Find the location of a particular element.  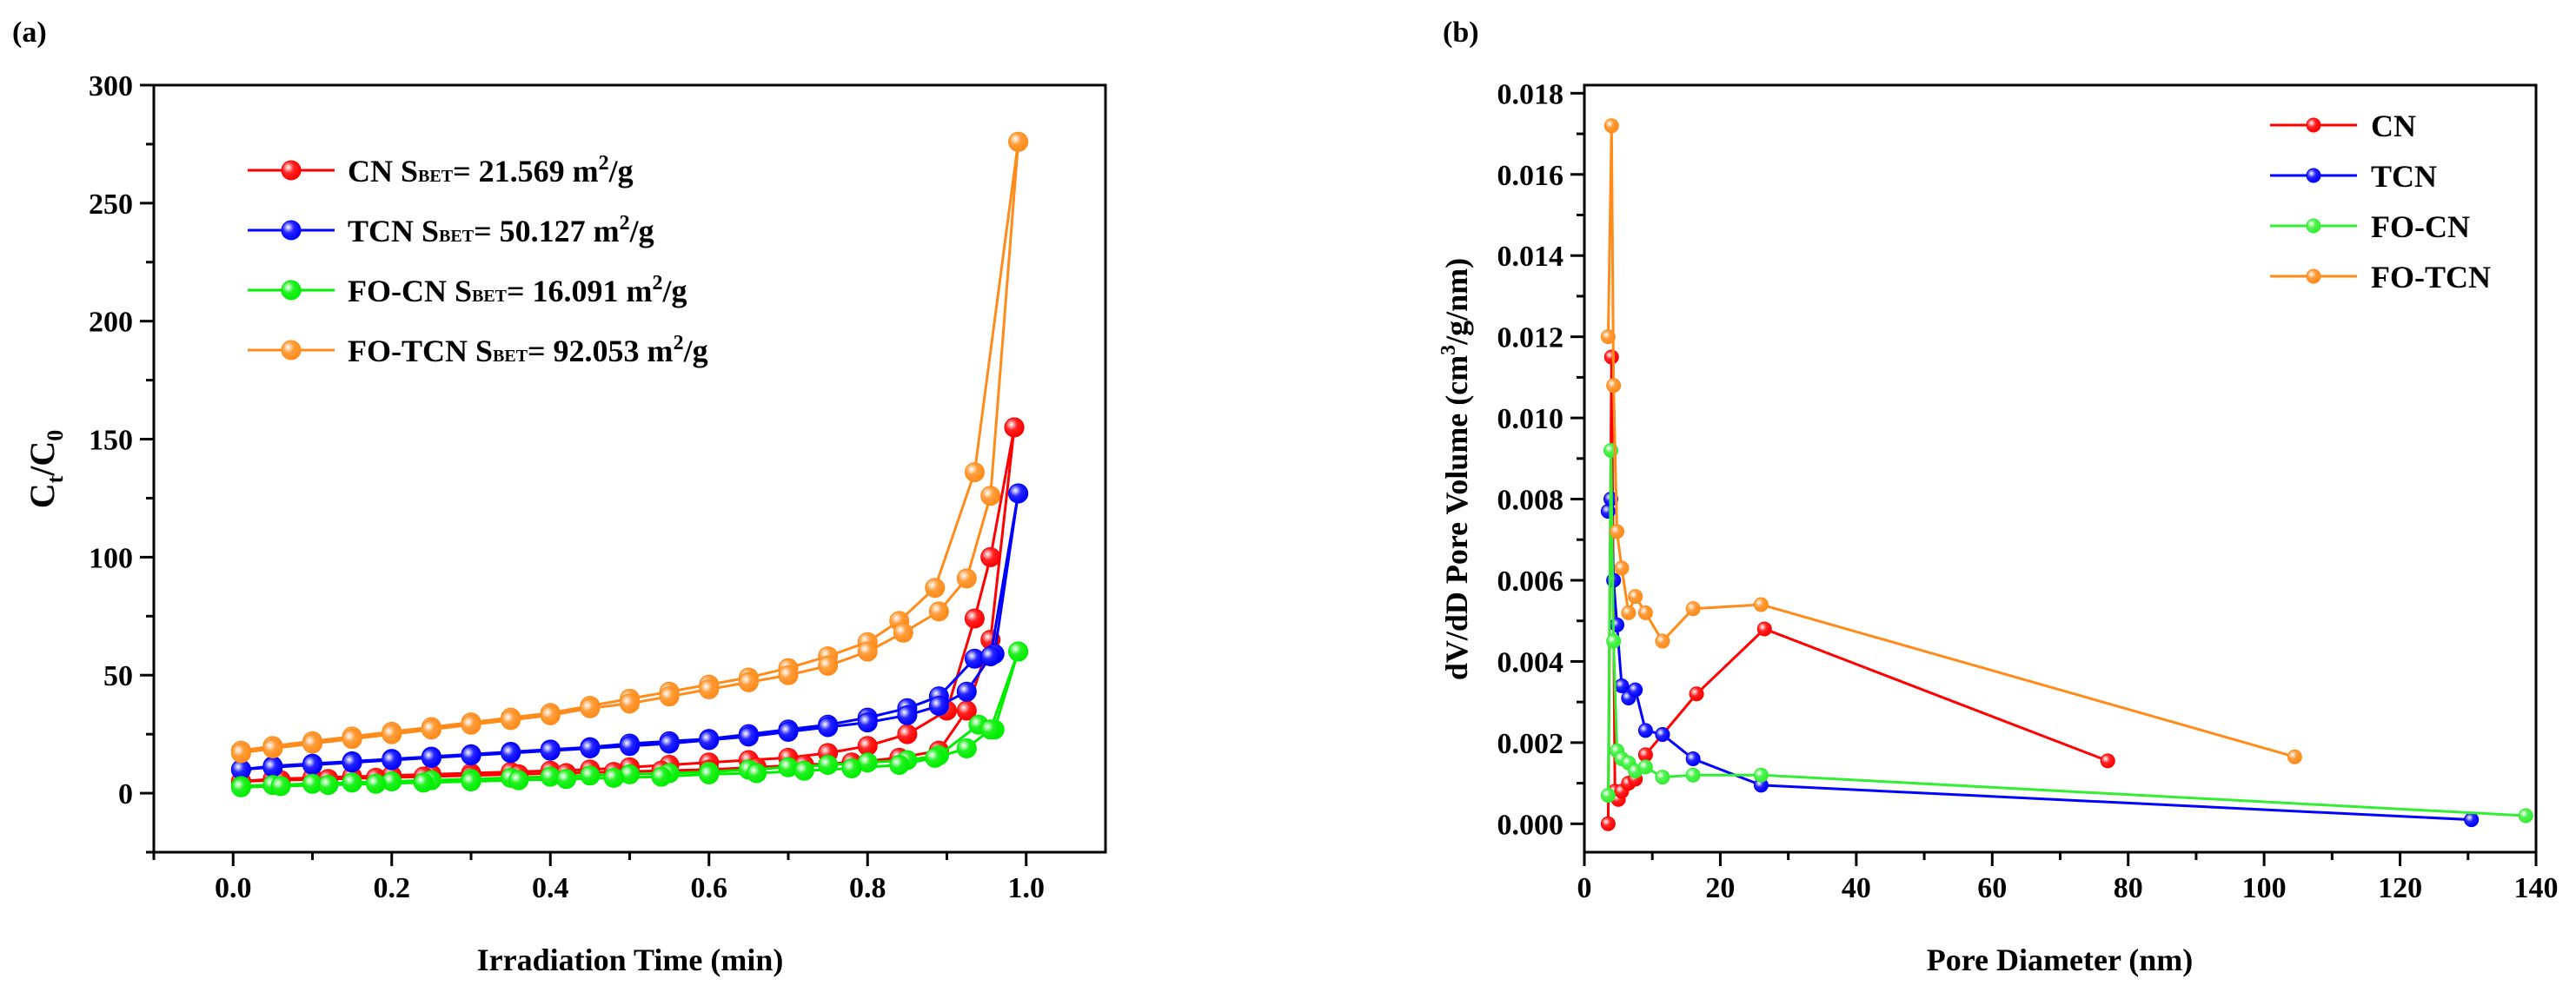

y-tick-label: 0.004 is located at coordinates (1530, 662).